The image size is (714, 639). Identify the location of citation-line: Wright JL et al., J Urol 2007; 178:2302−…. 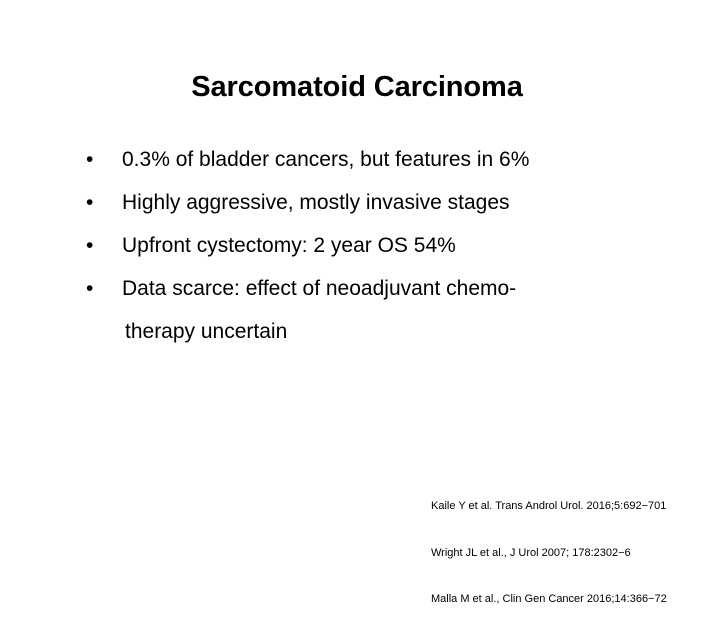
(531, 552).